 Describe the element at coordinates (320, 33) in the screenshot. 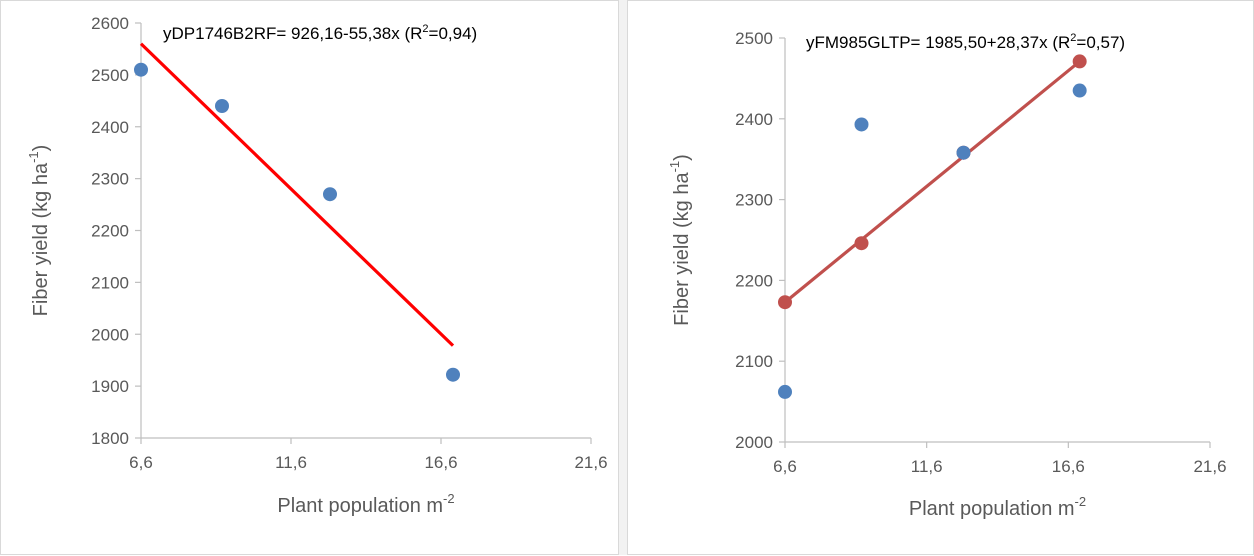

I see `regression-equation: yDP1746B2RF= 926,16-55,38x (R2=0,94)` at that location.